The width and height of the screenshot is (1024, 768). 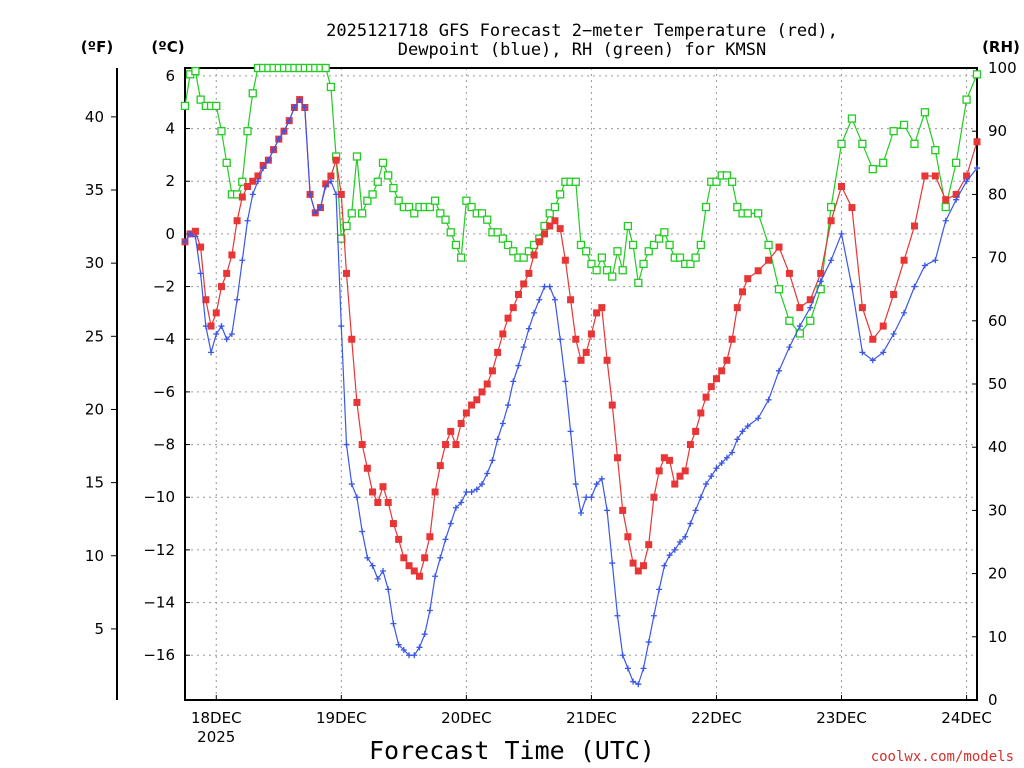 I want to click on celsius-tick-label: −6, so click(x=164, y=392).